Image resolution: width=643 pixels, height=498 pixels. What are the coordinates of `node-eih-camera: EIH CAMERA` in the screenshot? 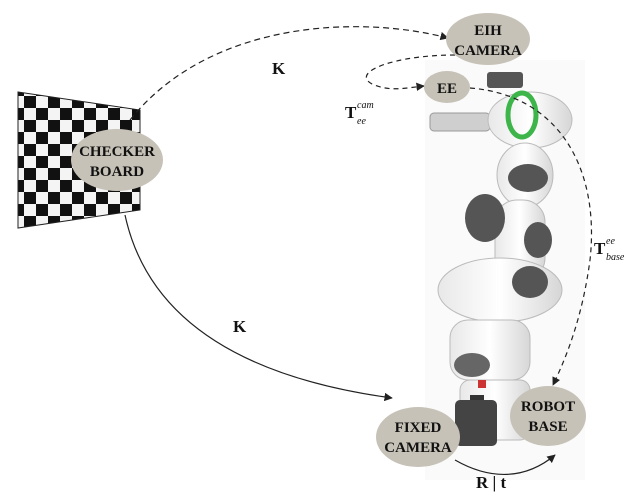 It's located at (488, 39).